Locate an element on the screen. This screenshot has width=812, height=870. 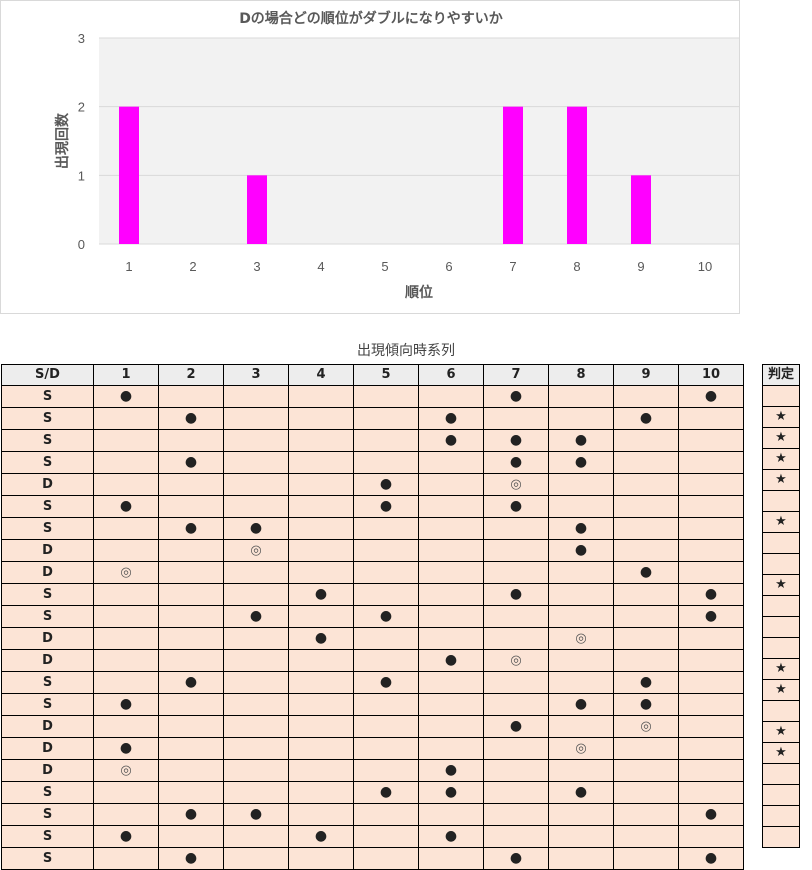
table-row: D ◎ ● is located at coordinates (372, 770).